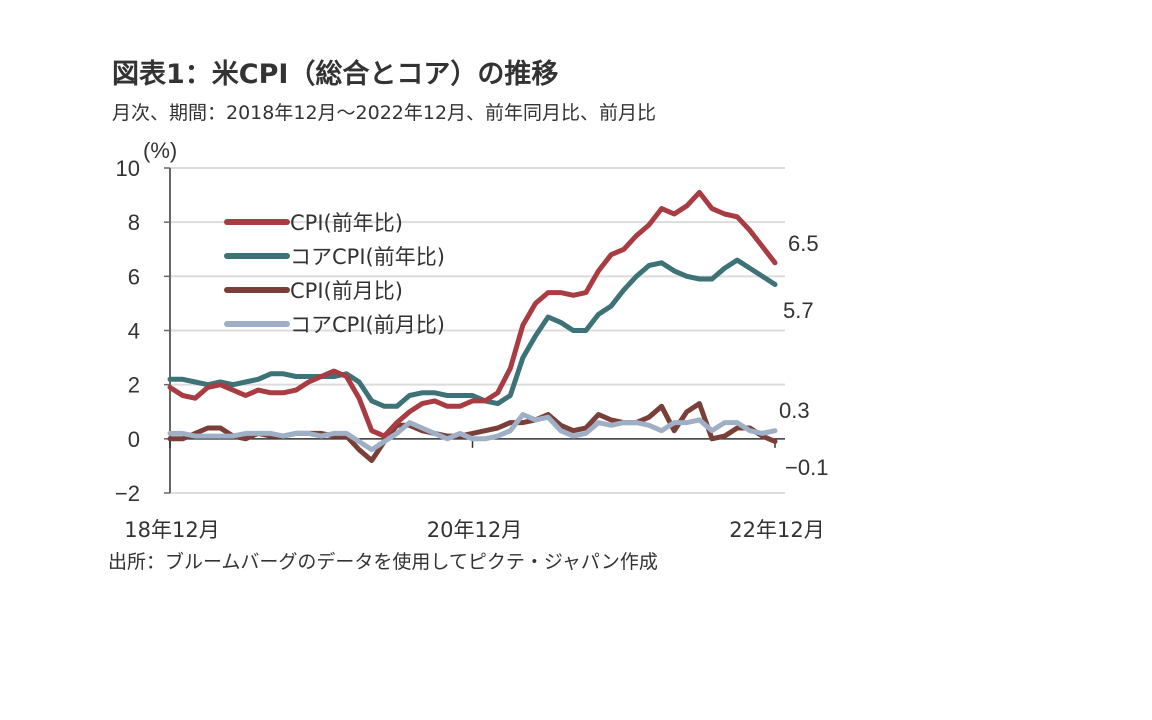  What do you see at coordinates (346, 291) in the screenshot?
I see `legend-label-2: CPI(前月比)` at bounding box center [346, 291].